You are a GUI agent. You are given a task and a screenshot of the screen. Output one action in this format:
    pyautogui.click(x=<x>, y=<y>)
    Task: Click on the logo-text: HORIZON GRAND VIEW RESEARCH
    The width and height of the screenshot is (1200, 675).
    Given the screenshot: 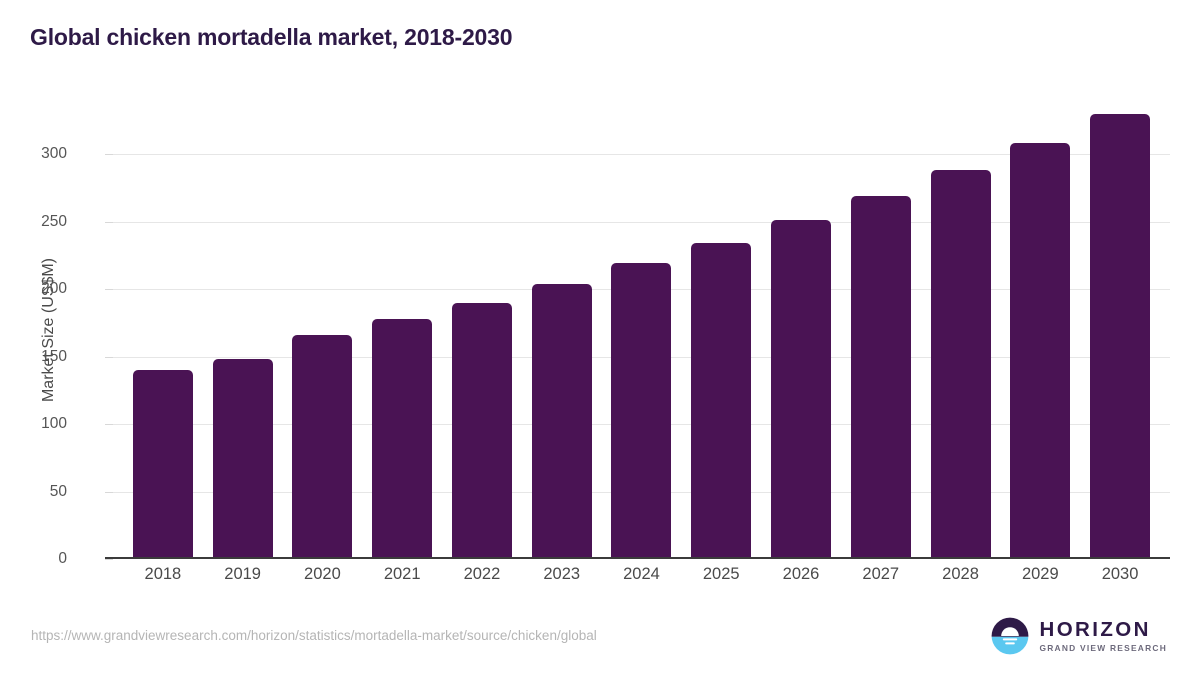 What is the action you would take?
    pyautogui.click(x=1103, y=636)
    